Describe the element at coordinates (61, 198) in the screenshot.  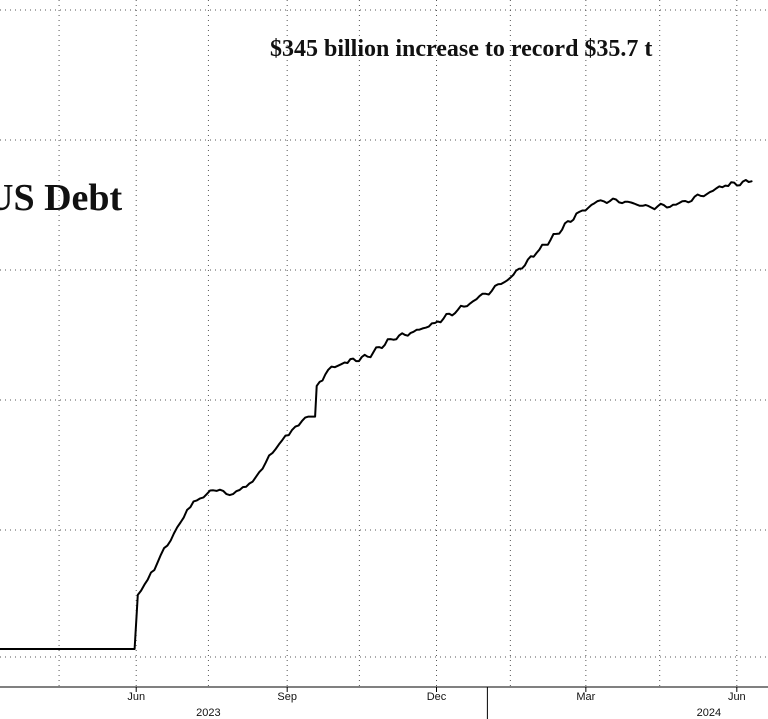
I see `chart-title: US Debt` at that location.